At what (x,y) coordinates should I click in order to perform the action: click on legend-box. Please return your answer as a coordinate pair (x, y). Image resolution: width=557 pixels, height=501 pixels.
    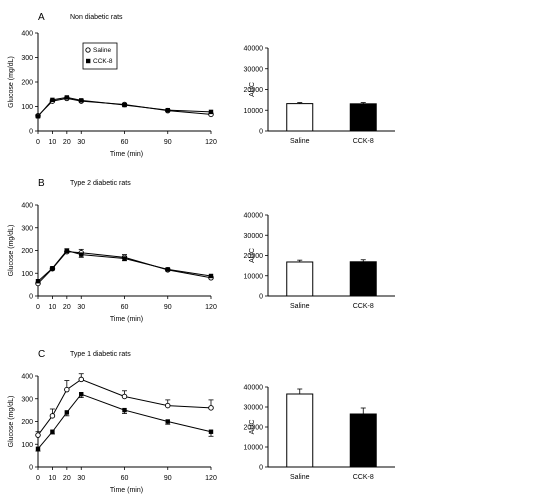
    Looking at the image, I should click on (100, 56).